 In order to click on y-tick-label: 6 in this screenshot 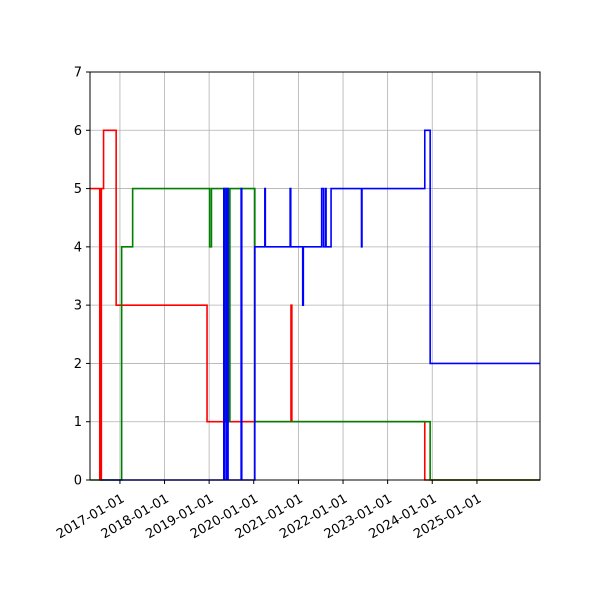, I will do `click(78, 131)`.